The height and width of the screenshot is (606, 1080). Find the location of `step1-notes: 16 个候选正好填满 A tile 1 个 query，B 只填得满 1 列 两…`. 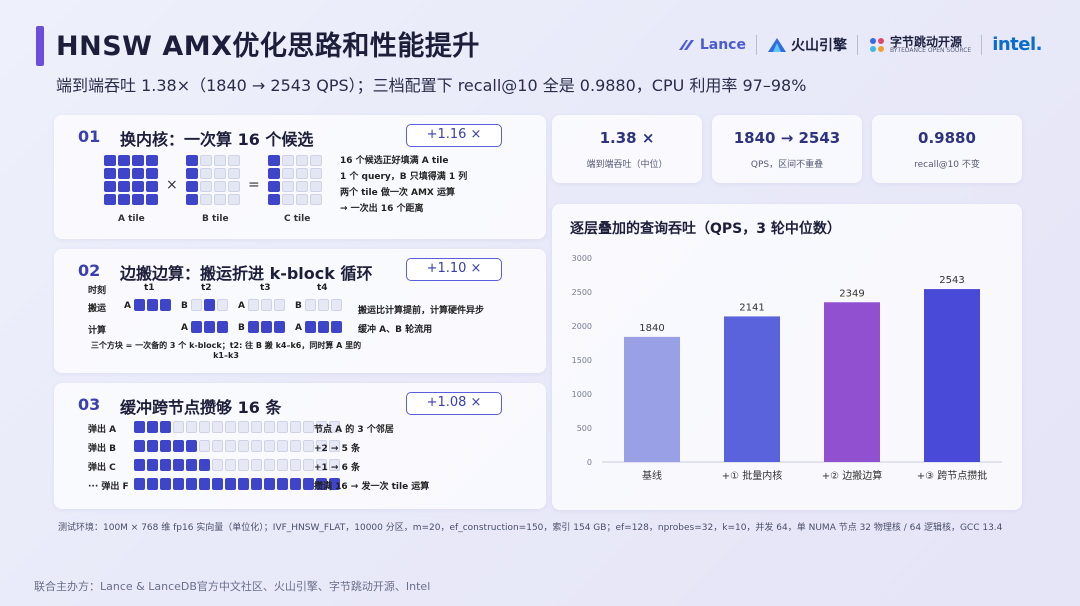

step1-notes: 16 个候选正好填满 A tile 1 个 query，B 只填得满 1 列 两… is located at coordinates (403, 185).